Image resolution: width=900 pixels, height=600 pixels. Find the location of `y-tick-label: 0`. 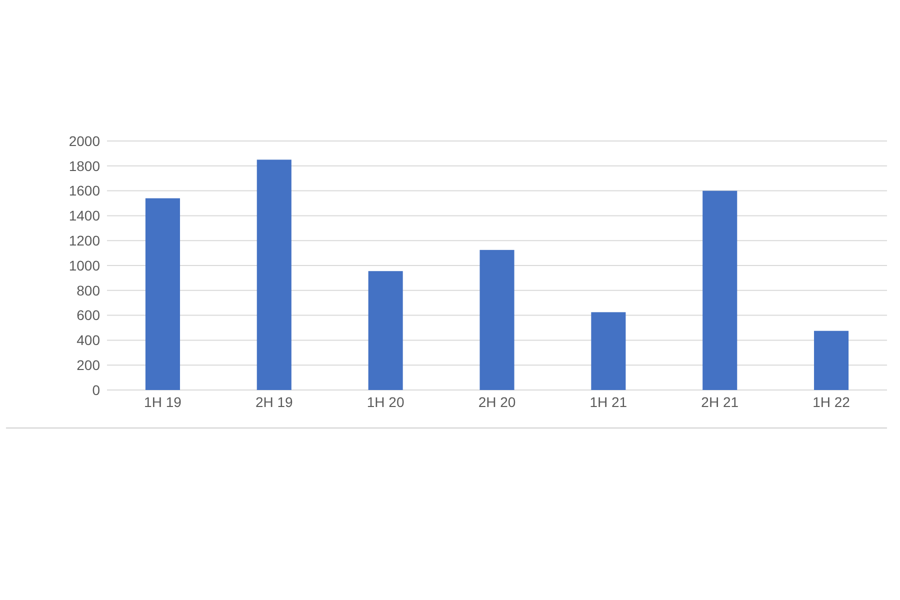

y-tick-label: 0 is located at coordinates (96, 390).